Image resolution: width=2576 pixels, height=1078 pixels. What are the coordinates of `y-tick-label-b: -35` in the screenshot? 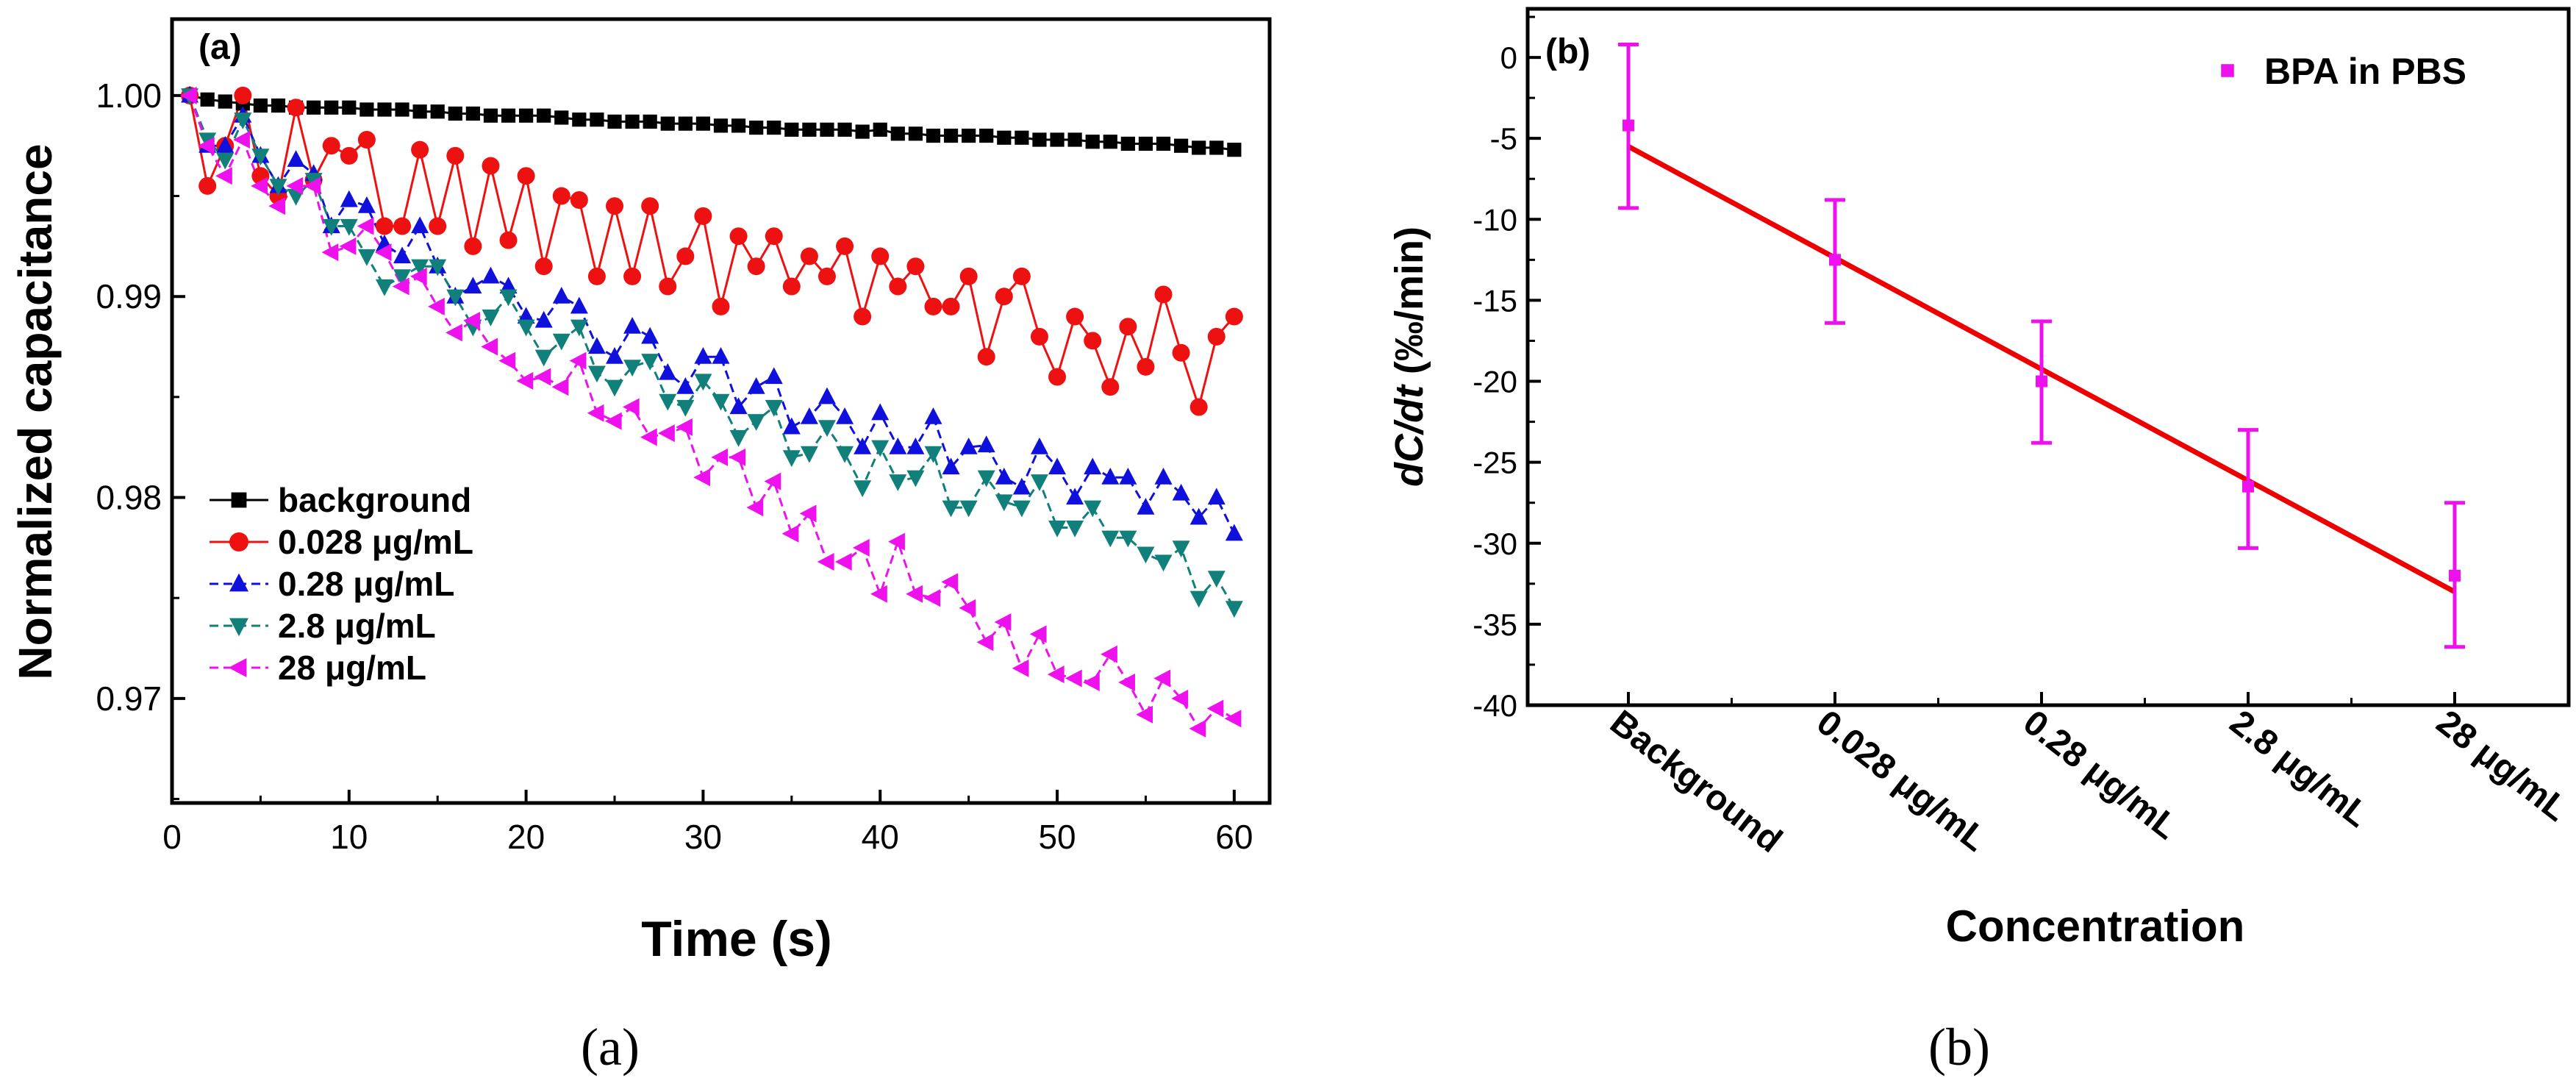 It's located at (1495, 624).